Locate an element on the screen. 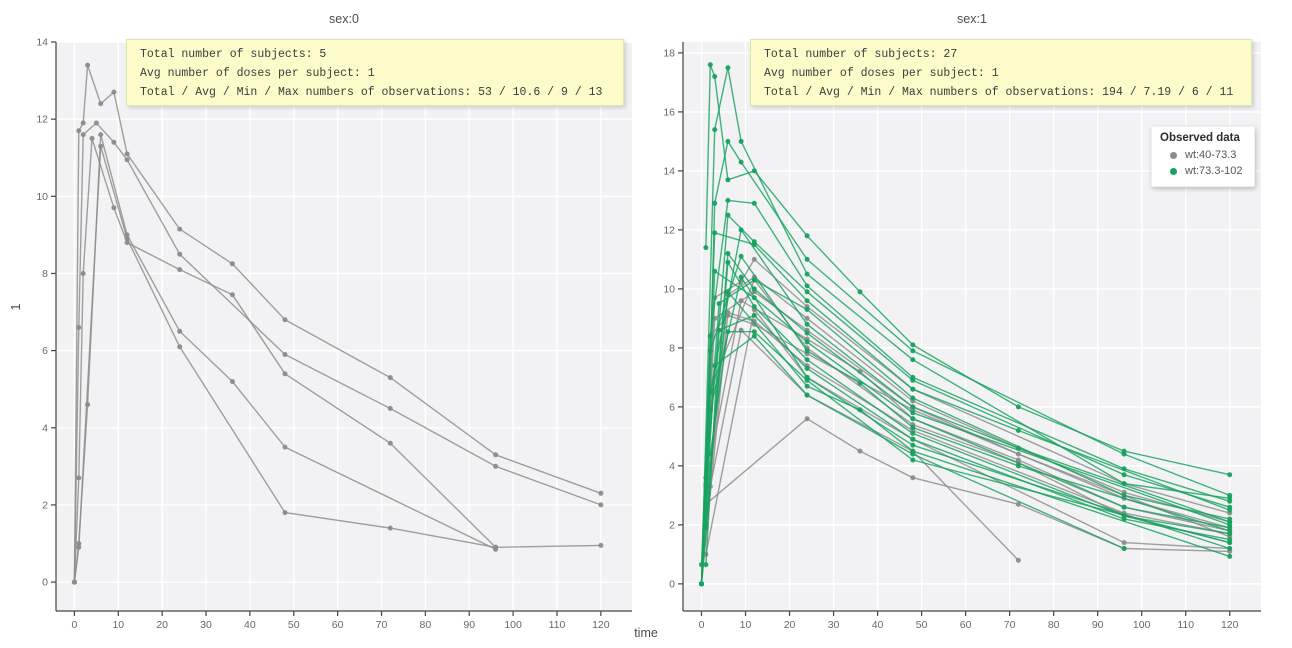 The width and height of the screenshot is (1292, 648). legend-item-wt-40-73: wt:40-73.3 is located at coordinates (1203, 155).